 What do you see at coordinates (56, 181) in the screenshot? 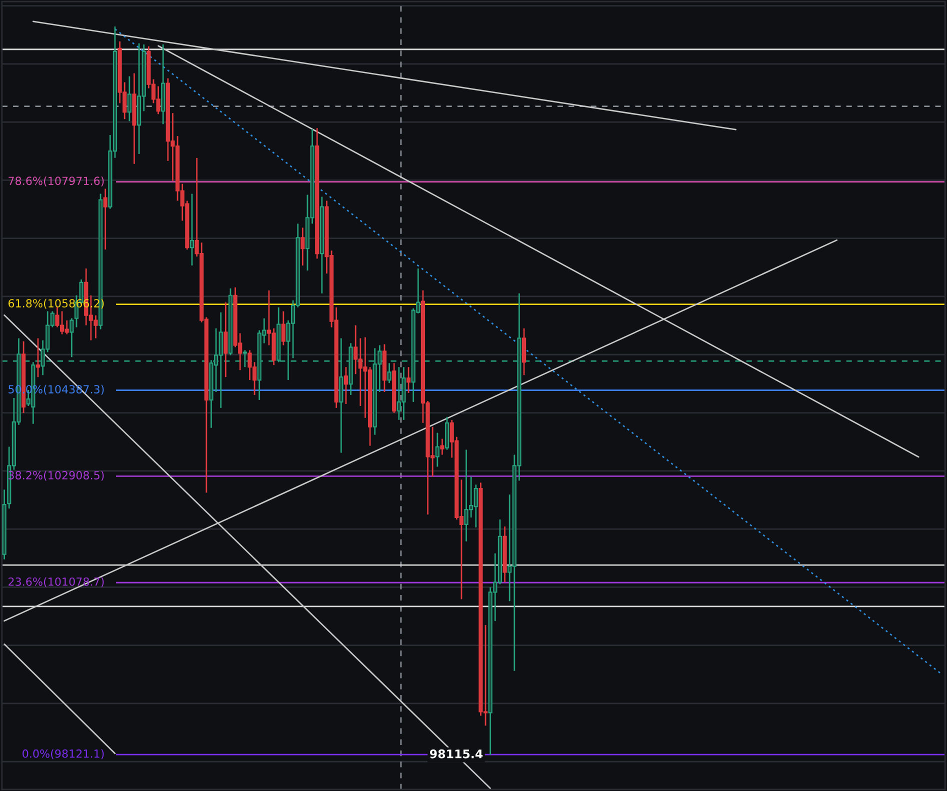
I see `ref-line-label: 78.6%(107971.6)` at bounding box center [56, 181].